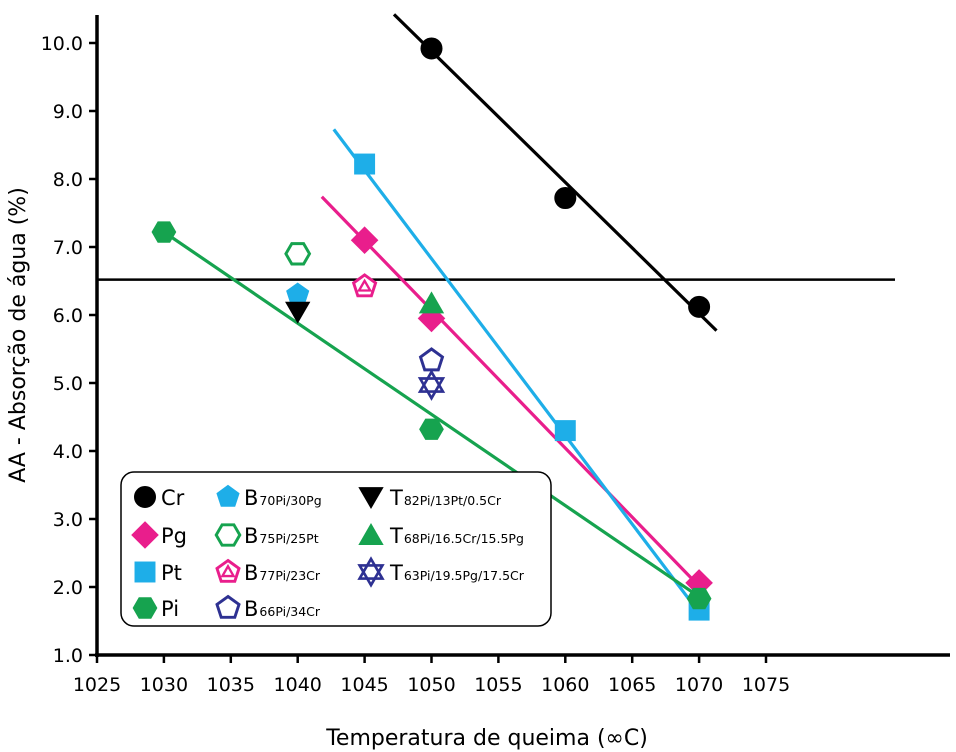  Describe the element at coordinates (699, 685) in the screenshot. I see `x-tick-label: 1070` at that location.